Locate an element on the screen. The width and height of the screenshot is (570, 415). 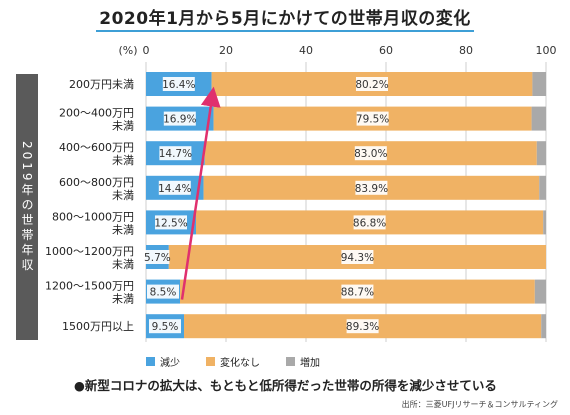
data-label: 86.8% is located at coordinates (369, 223).